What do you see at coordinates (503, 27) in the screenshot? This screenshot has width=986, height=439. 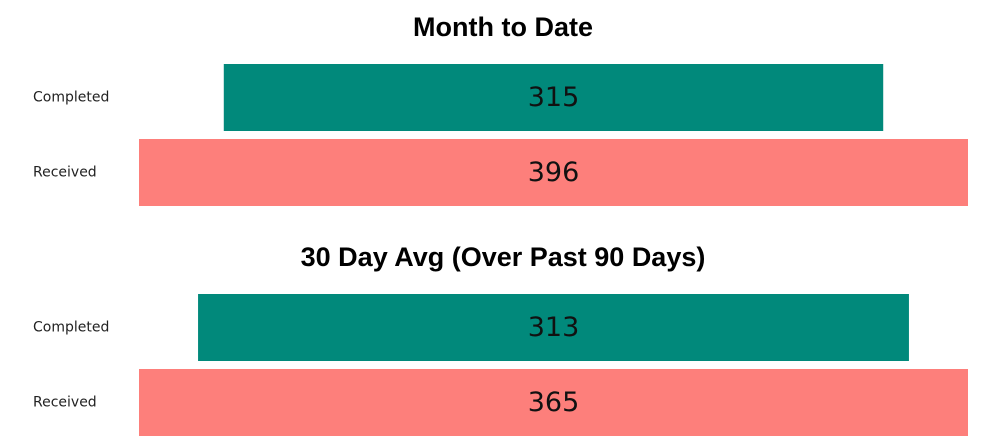 I see `chart-title: Month to Date` at bounding box center [503, 27].